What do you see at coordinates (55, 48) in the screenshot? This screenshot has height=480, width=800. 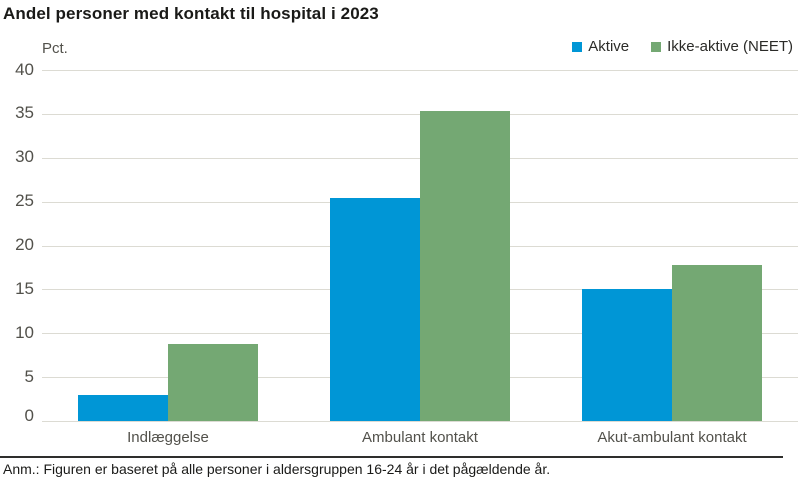 I see `y-axis-unit-label: Pct.` at bounding box center [55, 48].